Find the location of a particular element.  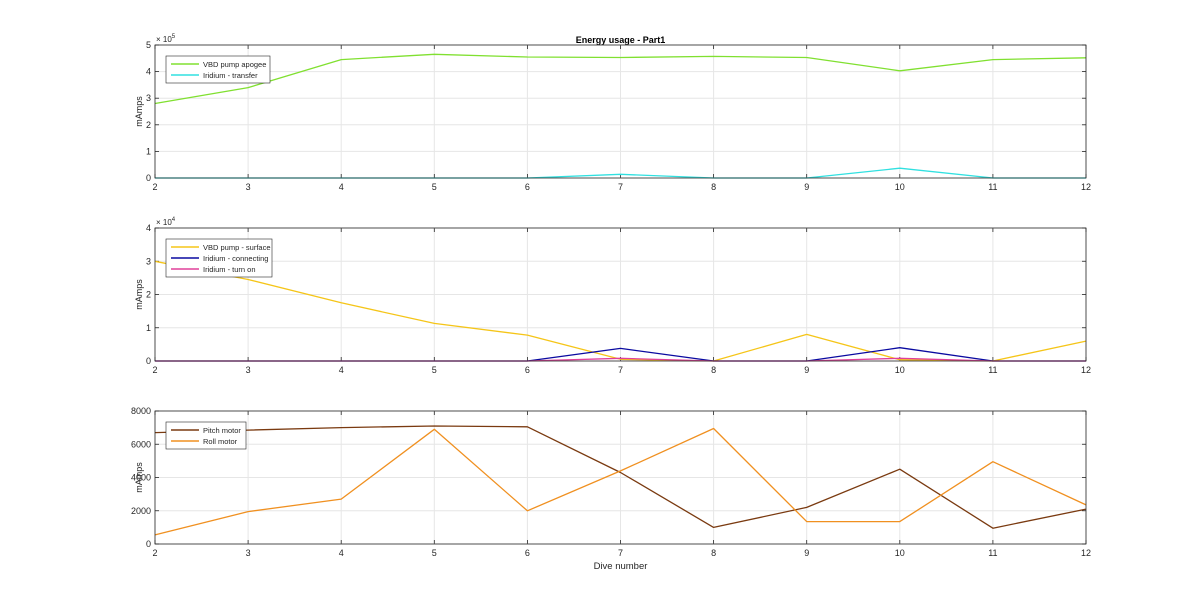

y-tick-label: 4000 is located at coordinates (141, 478).